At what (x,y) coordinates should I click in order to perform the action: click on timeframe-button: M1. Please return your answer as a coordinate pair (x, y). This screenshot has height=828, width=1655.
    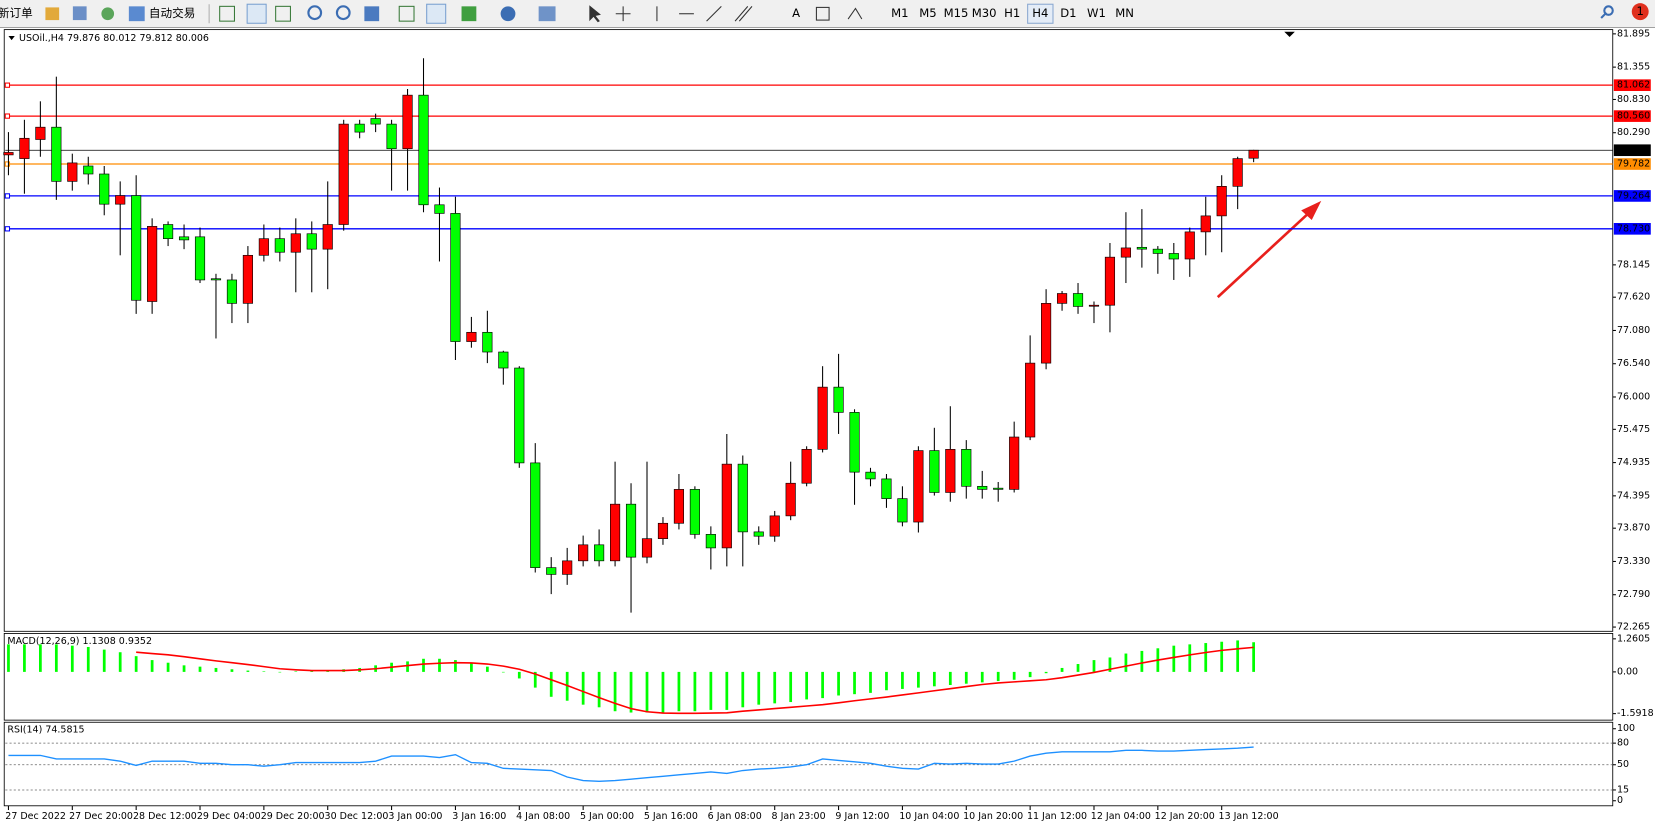
    Looking at the image, I should click on (899, 13).